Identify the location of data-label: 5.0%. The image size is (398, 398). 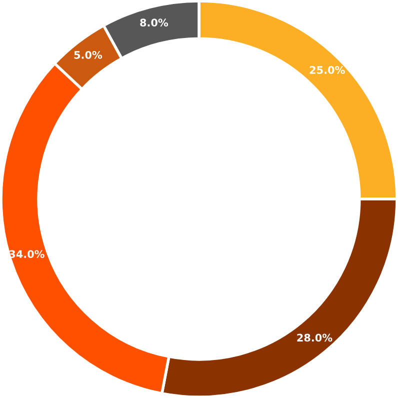
(88, 54).